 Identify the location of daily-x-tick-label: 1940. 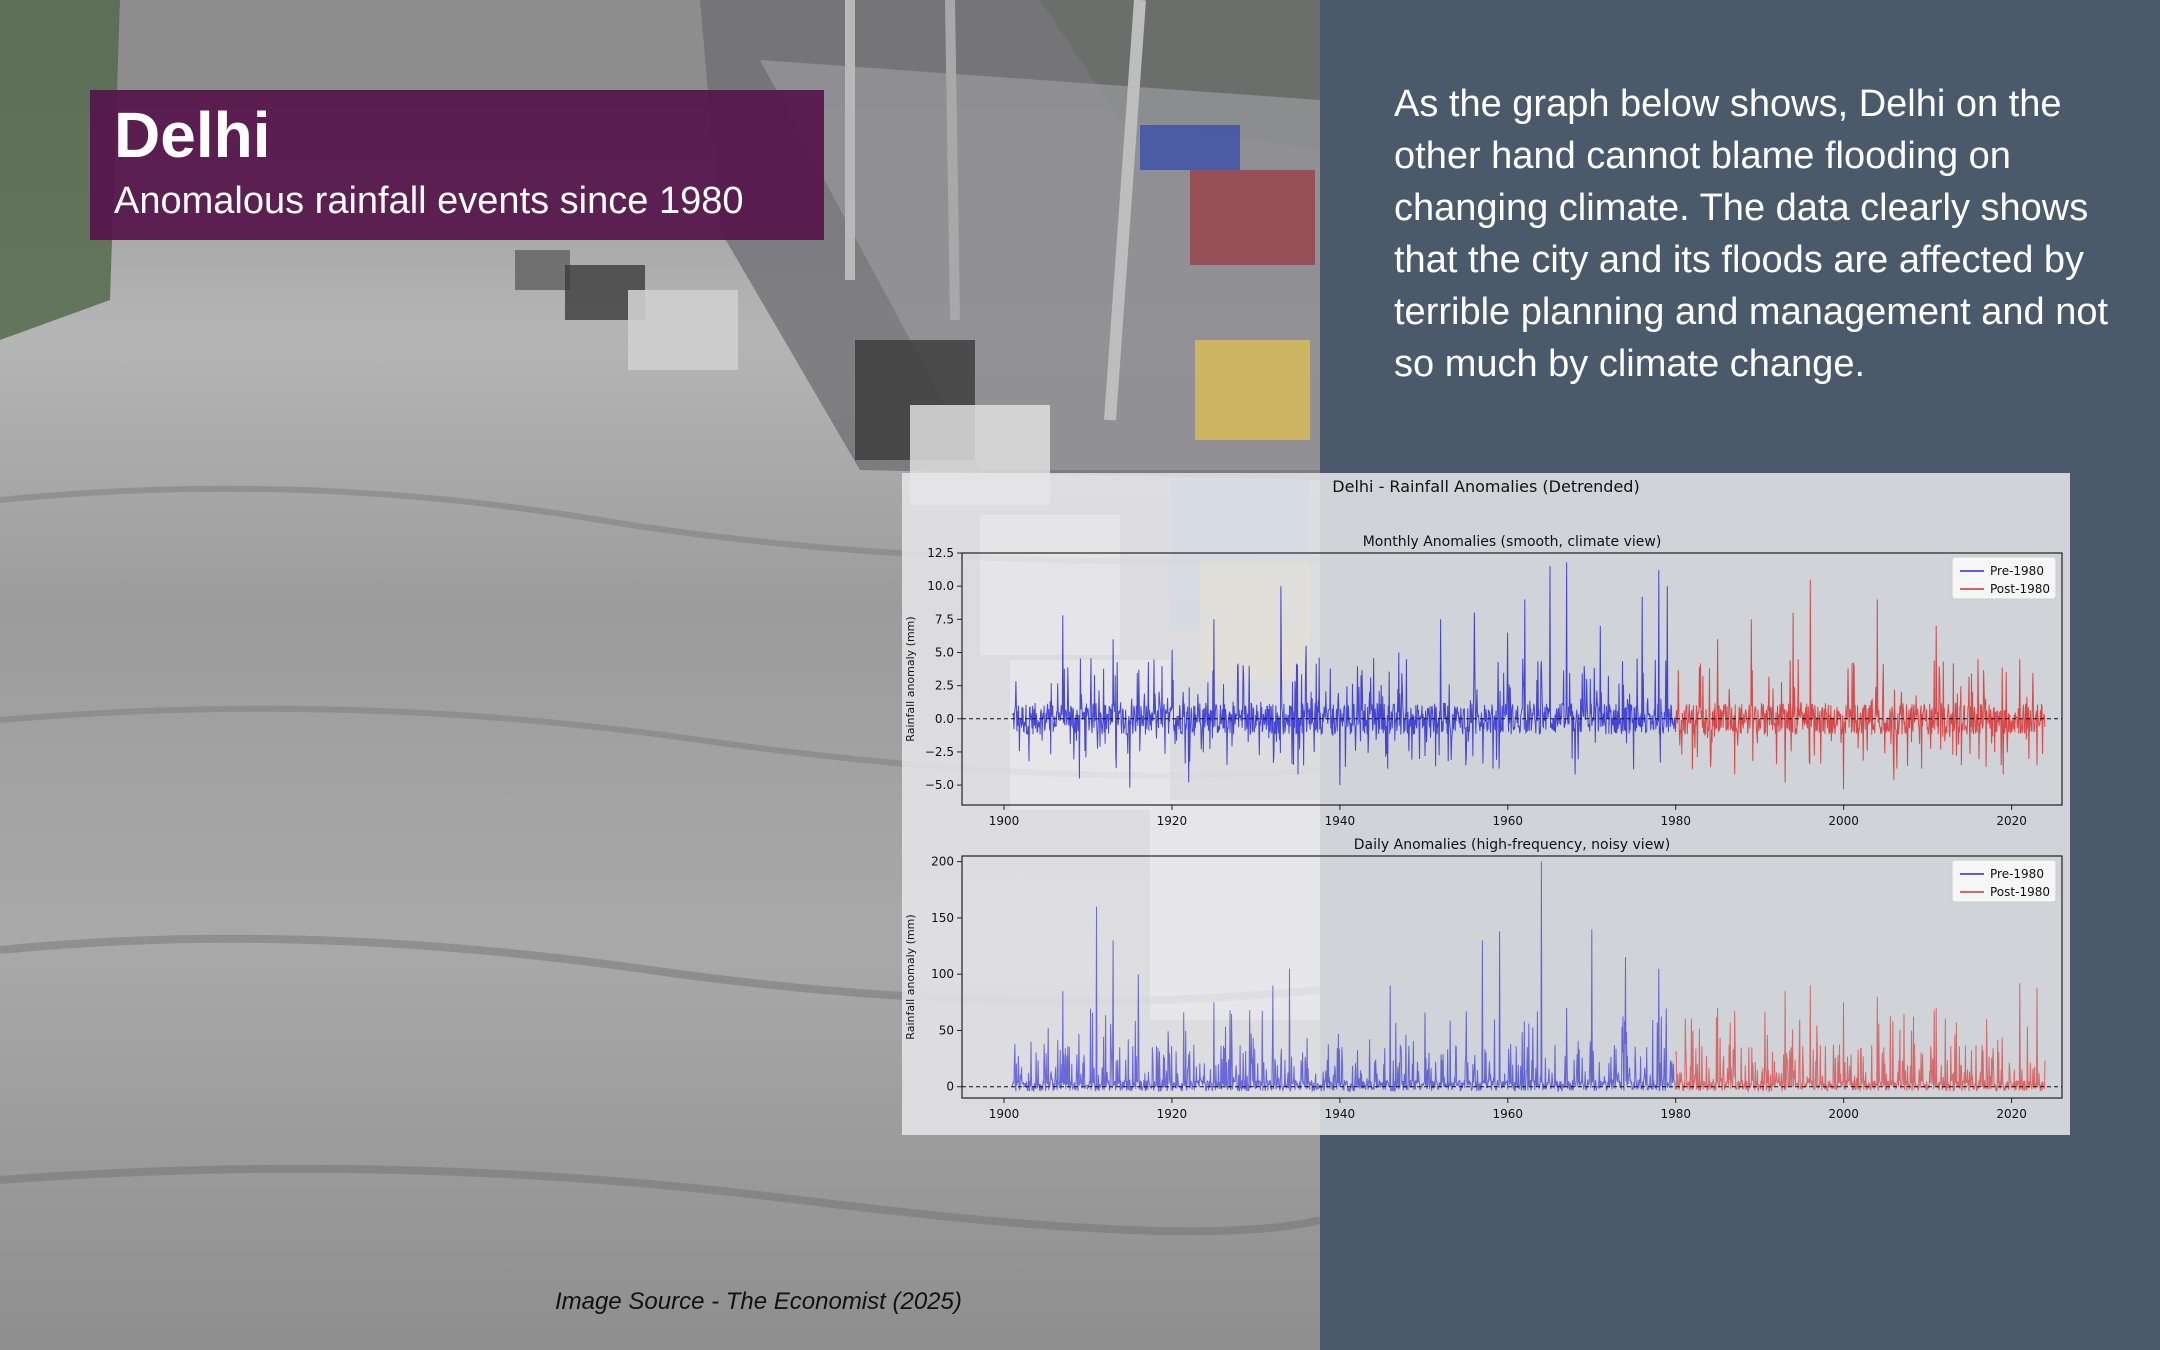
(1340, 1114).